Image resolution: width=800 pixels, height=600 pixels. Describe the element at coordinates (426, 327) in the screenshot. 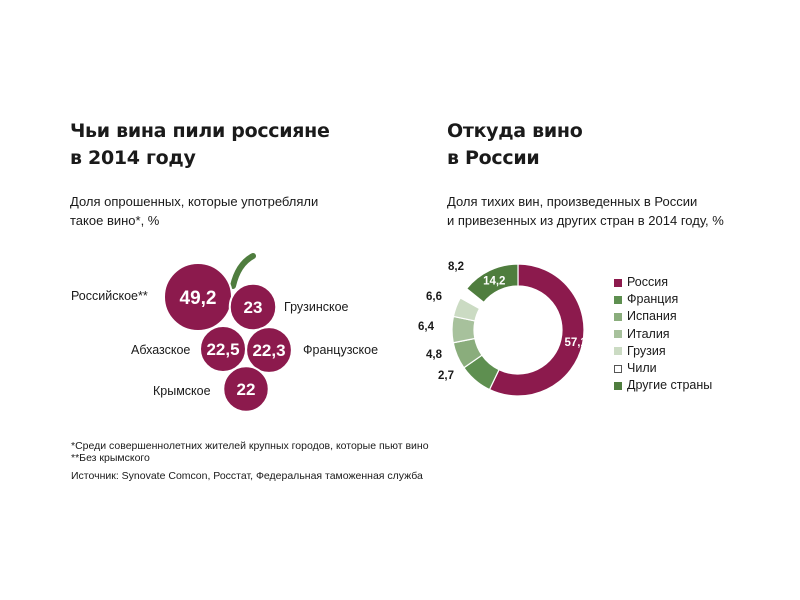

I see `donut-value-italy: 6,4` at that location.